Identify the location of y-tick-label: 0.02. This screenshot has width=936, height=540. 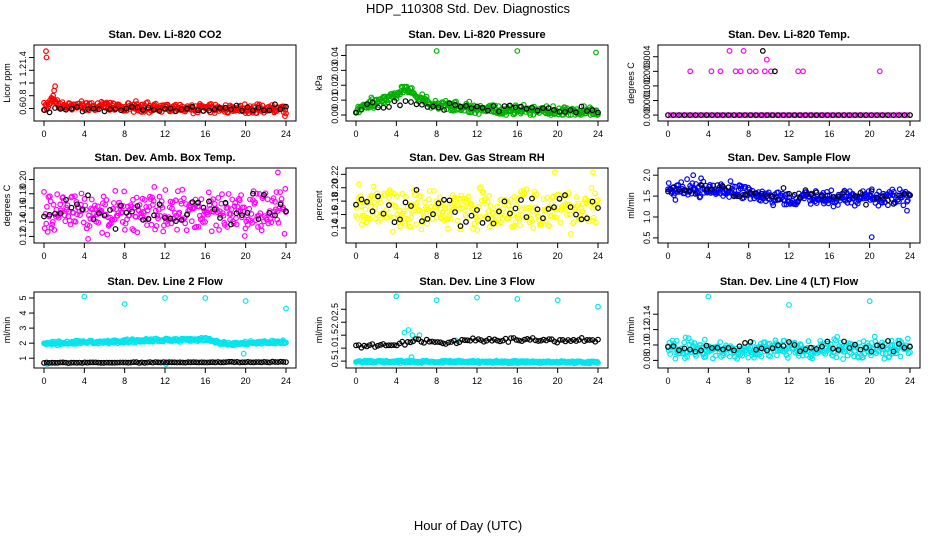
(335, 85).